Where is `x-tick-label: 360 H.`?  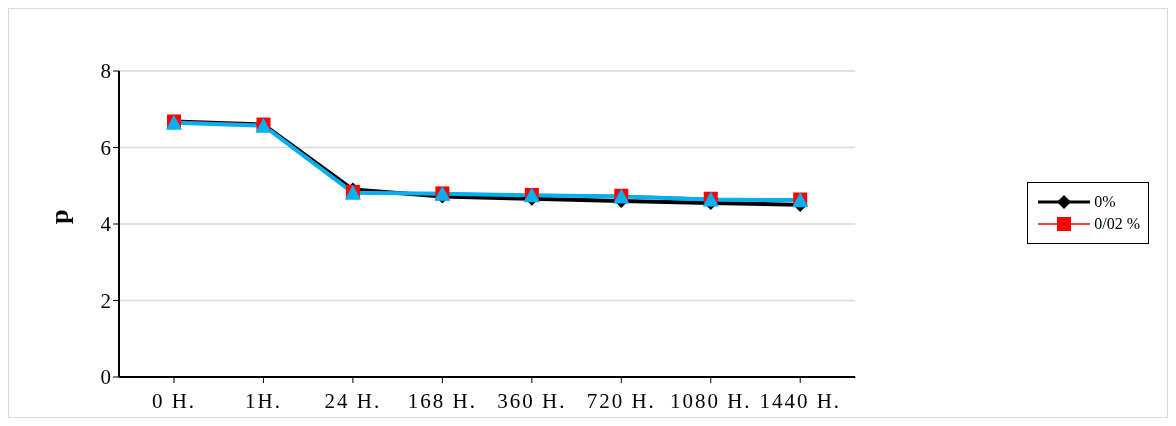 x-tick-label: 360 H. is located at coordinates (532, 400).